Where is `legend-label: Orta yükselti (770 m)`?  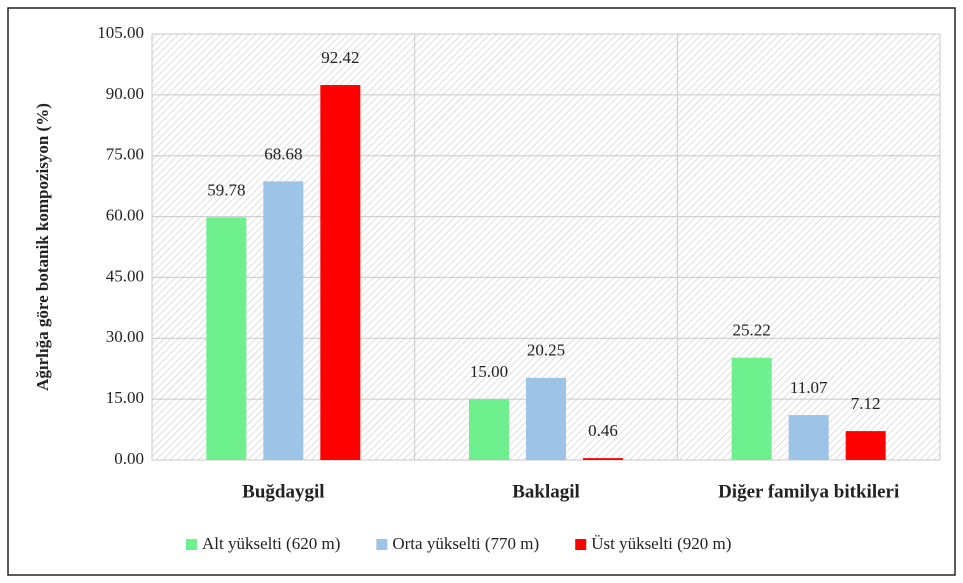
legend-label: Orta yükselti (770 m) is located at coordinates (465, 543).